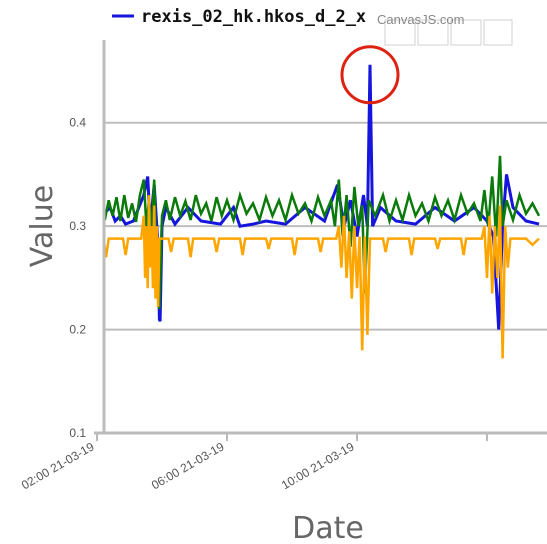 This screenshot has width=547, height=544. I want to click on x-tick-label-2: 10:00 21-03-19, so click(318, 465).